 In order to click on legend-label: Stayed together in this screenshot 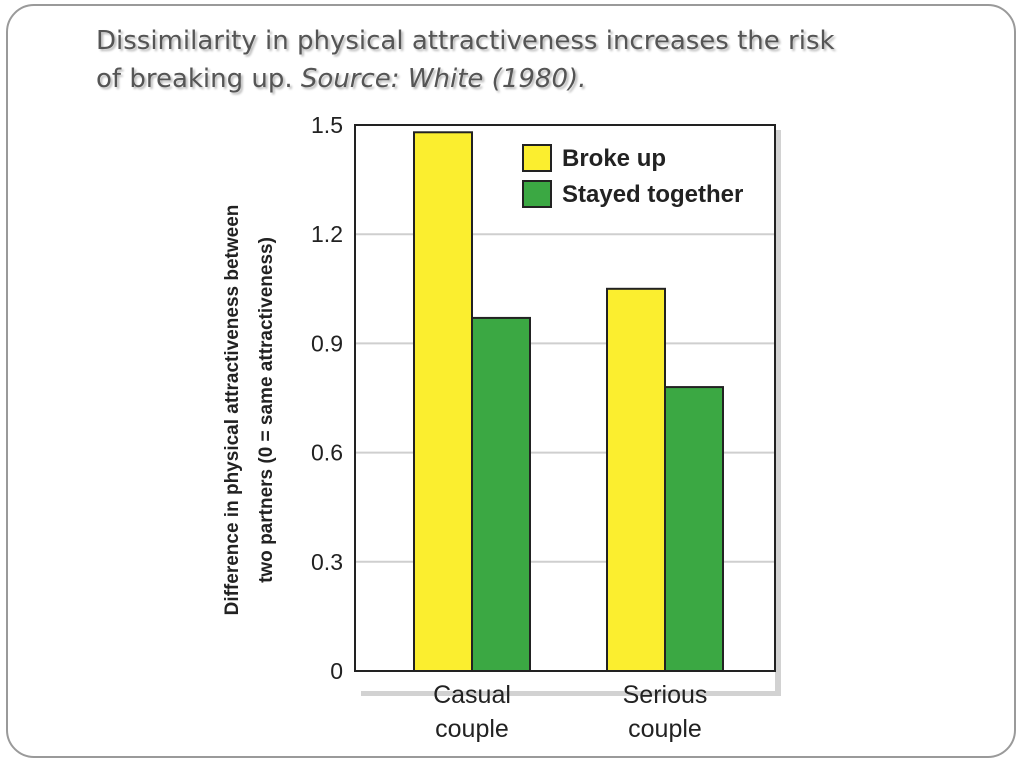, I will do `click(652, 194)`.